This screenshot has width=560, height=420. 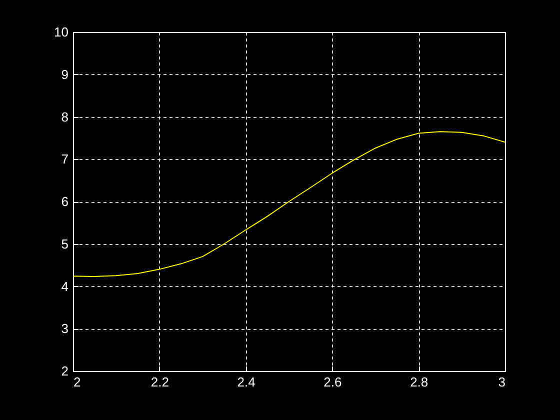 I want to click on y-tick-label: 10, so click(x=61, y=32).